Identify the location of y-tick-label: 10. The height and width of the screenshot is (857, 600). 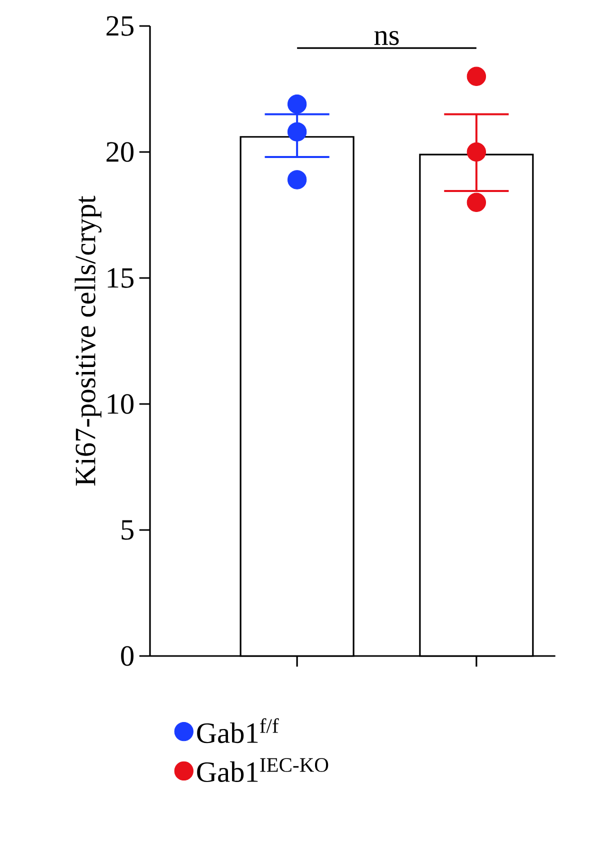
(121, 404).